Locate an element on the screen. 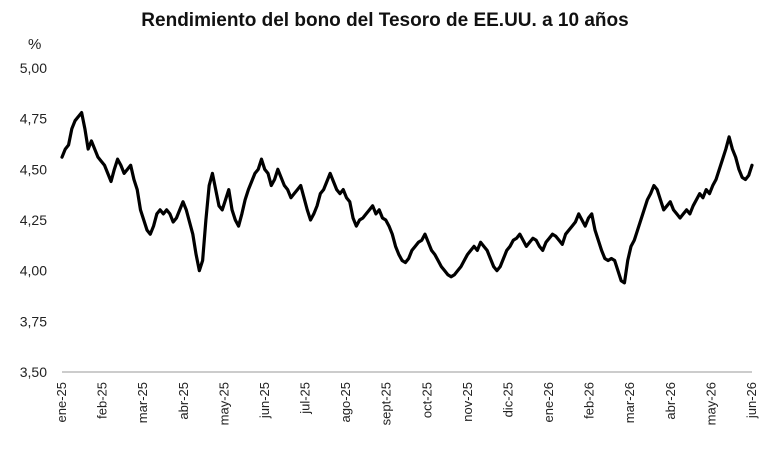 The width and height of the screenshot is (770, 451). y-tick-label: 4,00 is located at coordinates (33, 271).